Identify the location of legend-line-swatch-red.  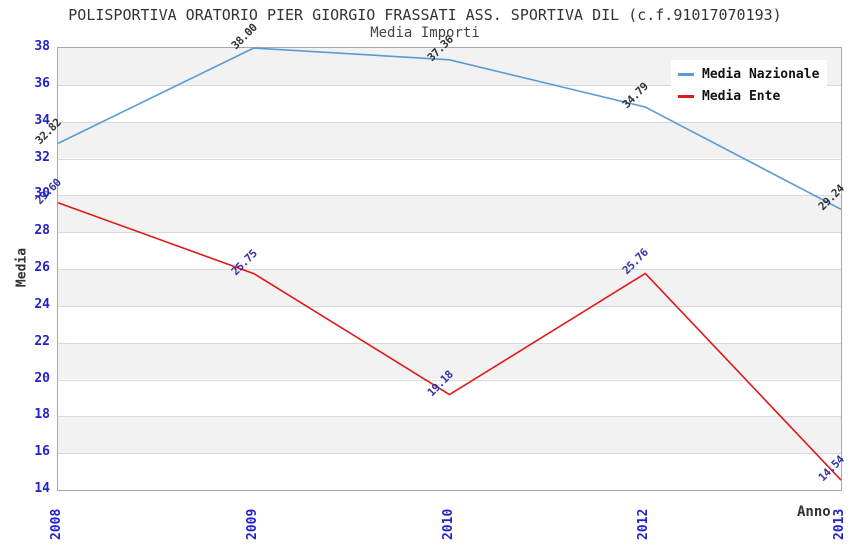
(686, 96).